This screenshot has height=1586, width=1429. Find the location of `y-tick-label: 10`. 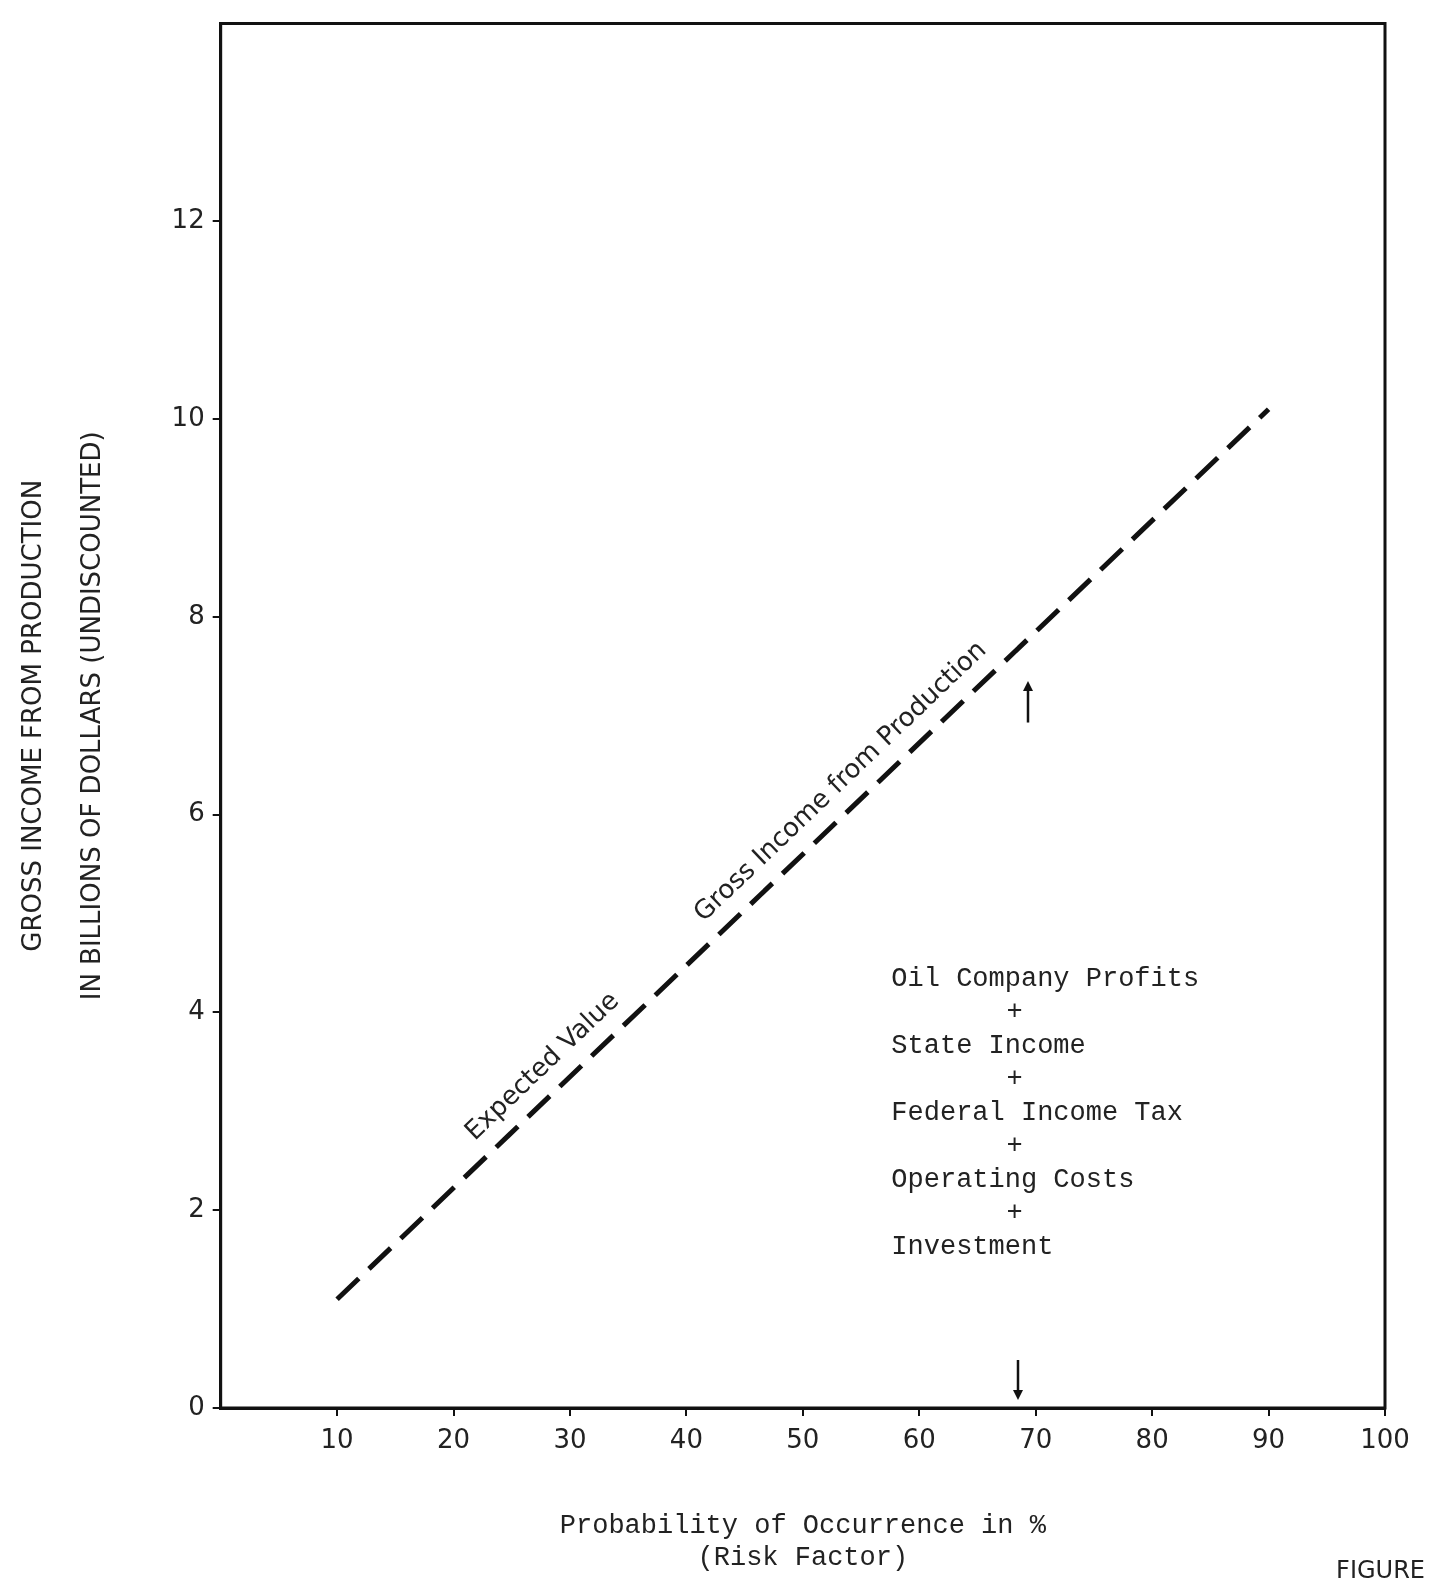

y-tick-label: 10 is located at coordinates (188, 416).